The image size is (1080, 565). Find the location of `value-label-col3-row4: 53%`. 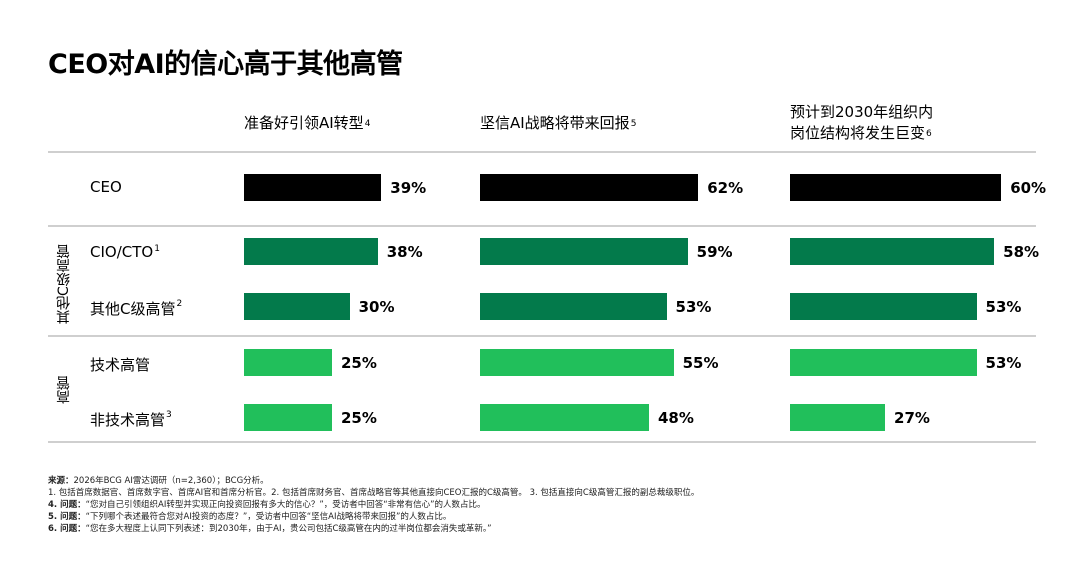

value-label-col3-row4: 53% is located at coordinates (1003, 363).